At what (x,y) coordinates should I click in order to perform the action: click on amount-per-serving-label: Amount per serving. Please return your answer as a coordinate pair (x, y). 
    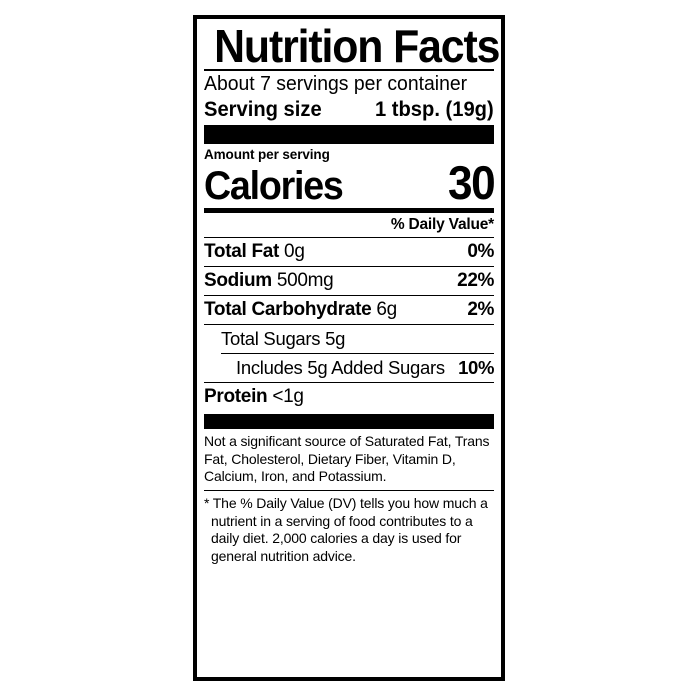
    Looking at the image, I should click on (267, 155).